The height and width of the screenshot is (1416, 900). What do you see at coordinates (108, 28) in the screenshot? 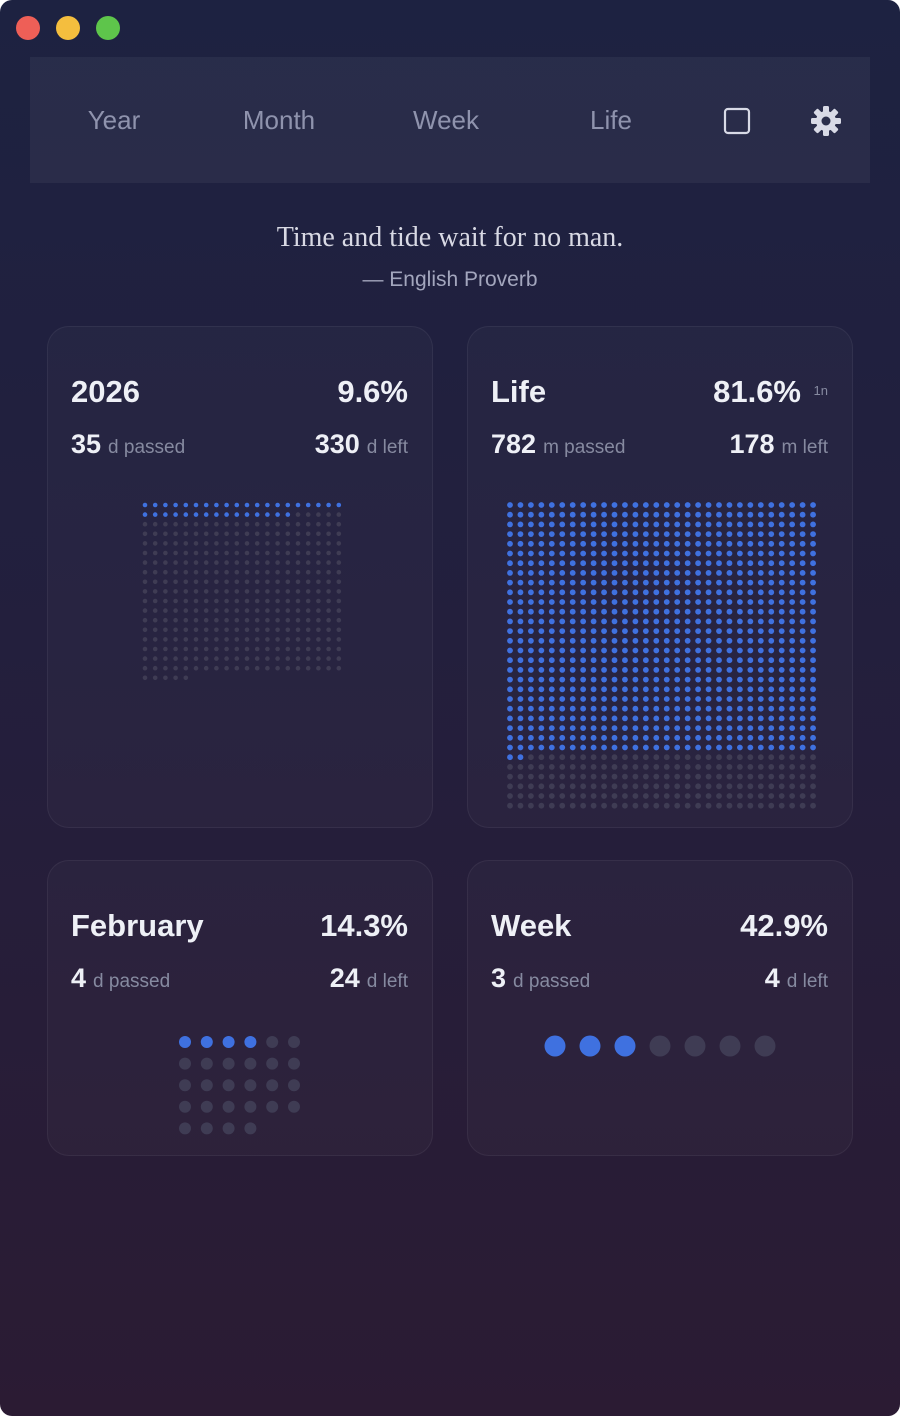
I see `zoom-button` at bounding box center [108, 28].